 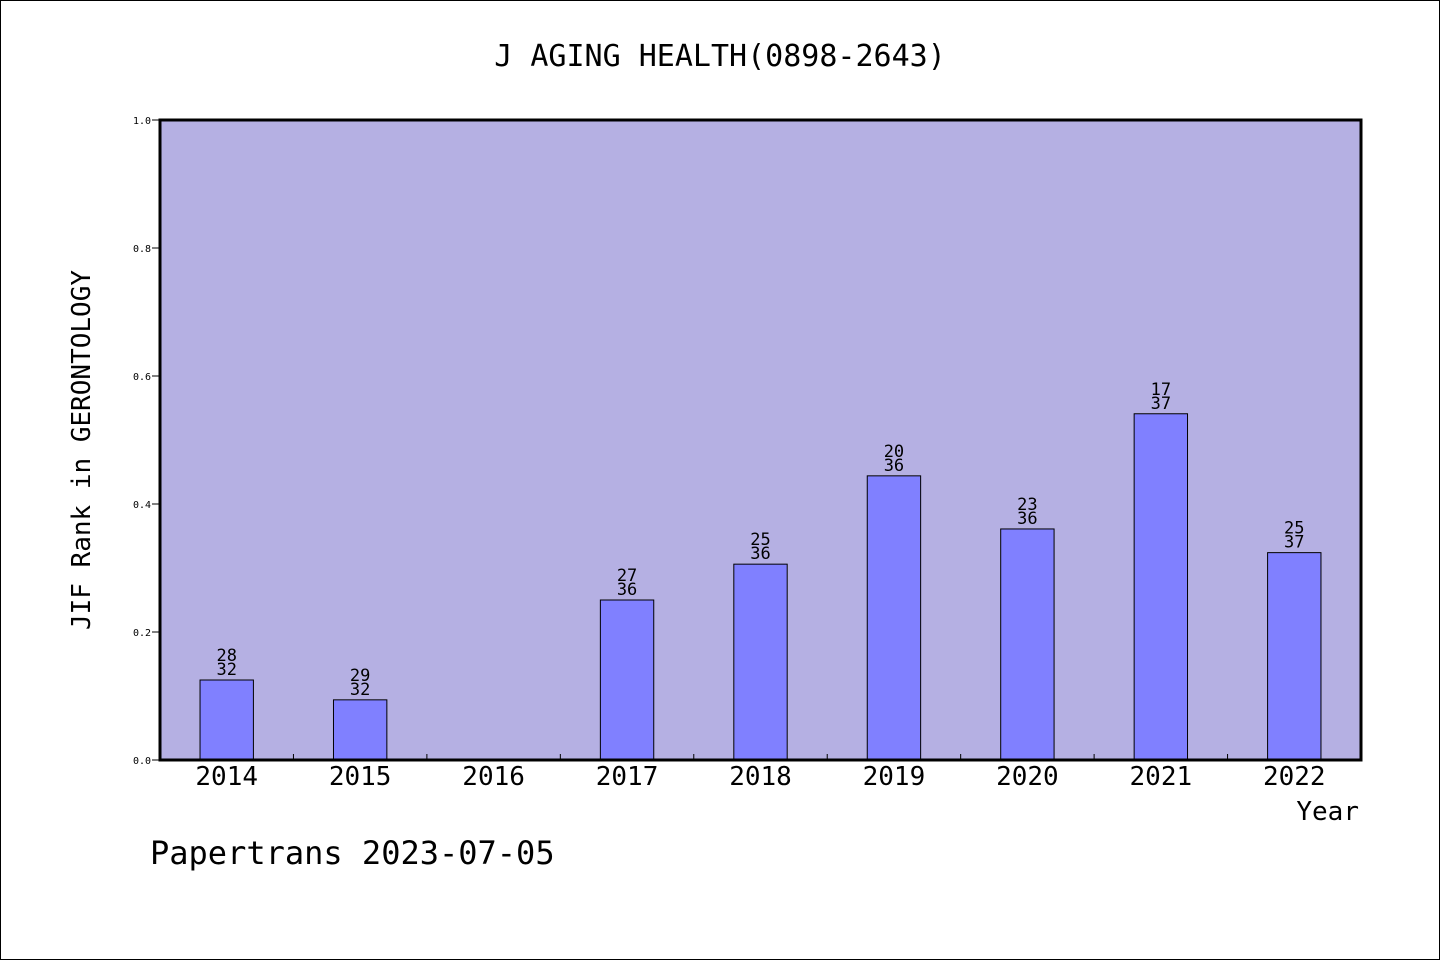 What do you see at coordinates (760, 540) in the screenshot?
I see `bar-rank-label-2018: 25` at bounding box center [760, 540].